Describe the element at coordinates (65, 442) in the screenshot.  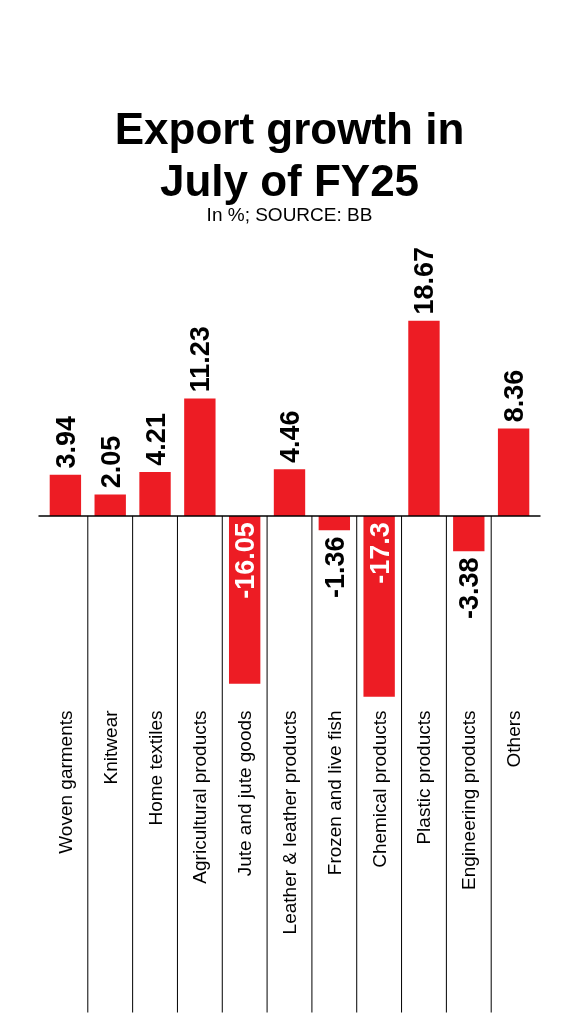
I see `data-label: 3.94` at that location.